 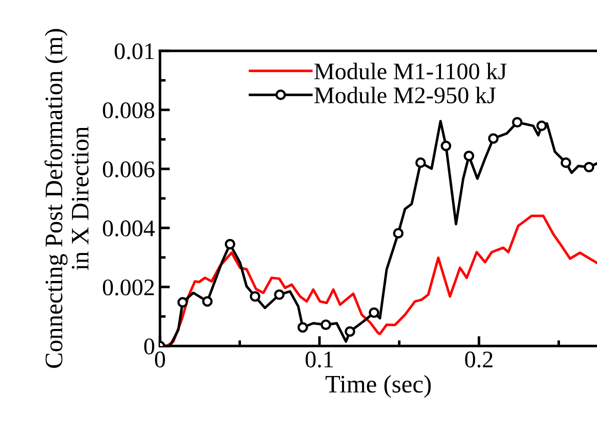 I want to click on legend-label: Module M2-950 kJ, so click(x=405, y=95).